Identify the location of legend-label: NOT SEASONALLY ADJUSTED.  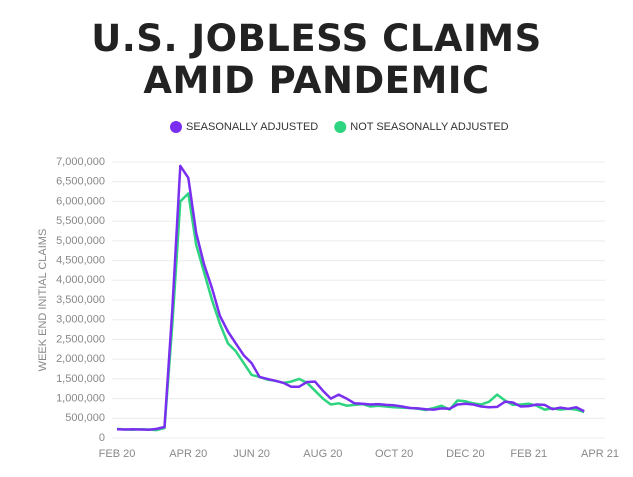
(429, 127).